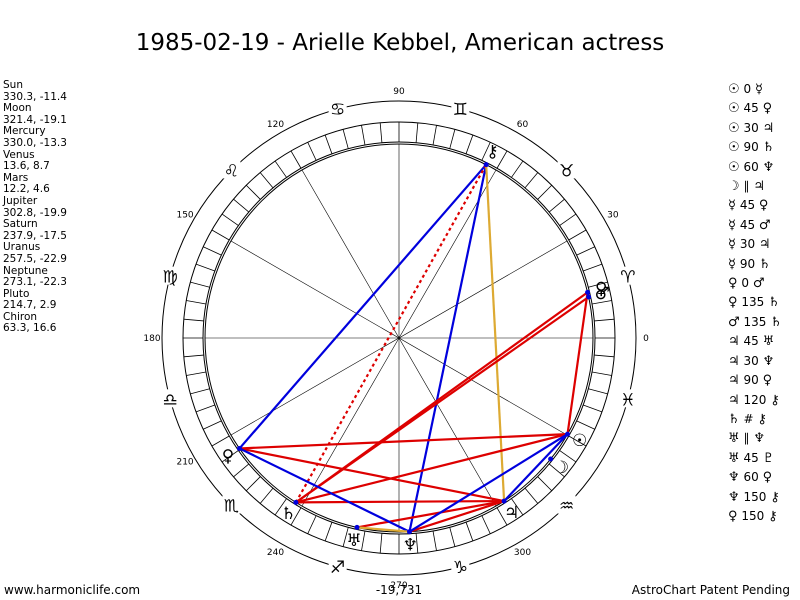 The height and width of the screenshot is (600, 800). What do you see at coordinates (16, 177) in the screenshot?
I see `planet-name: Mars` at bounding box center [16, 177].